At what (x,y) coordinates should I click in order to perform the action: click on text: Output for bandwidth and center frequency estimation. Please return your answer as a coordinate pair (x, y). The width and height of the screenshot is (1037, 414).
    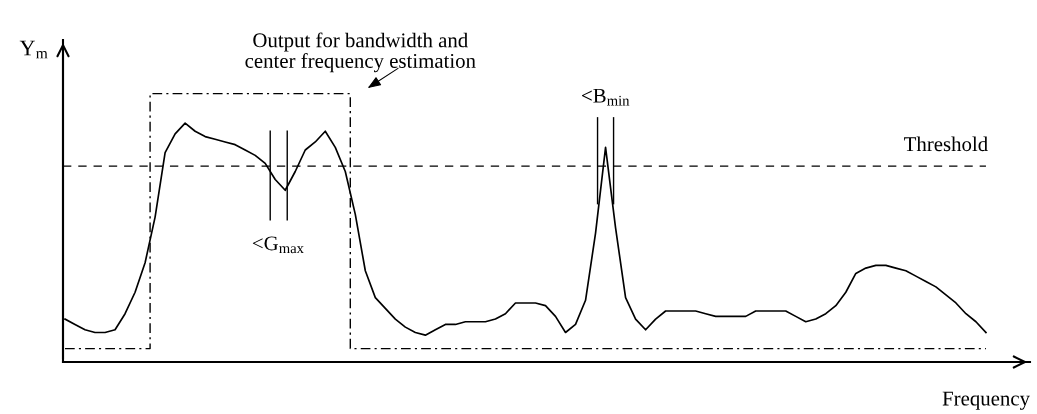
    Looking at the image, I should click on (360, 52).